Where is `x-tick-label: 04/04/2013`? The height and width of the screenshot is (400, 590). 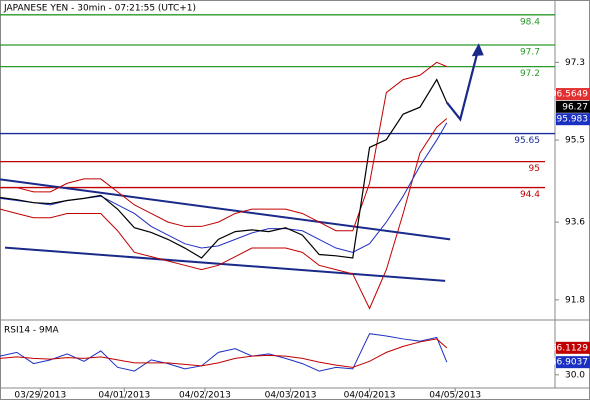
x-tick-label: 04/04/2013 is located at coordinates (370, 395).